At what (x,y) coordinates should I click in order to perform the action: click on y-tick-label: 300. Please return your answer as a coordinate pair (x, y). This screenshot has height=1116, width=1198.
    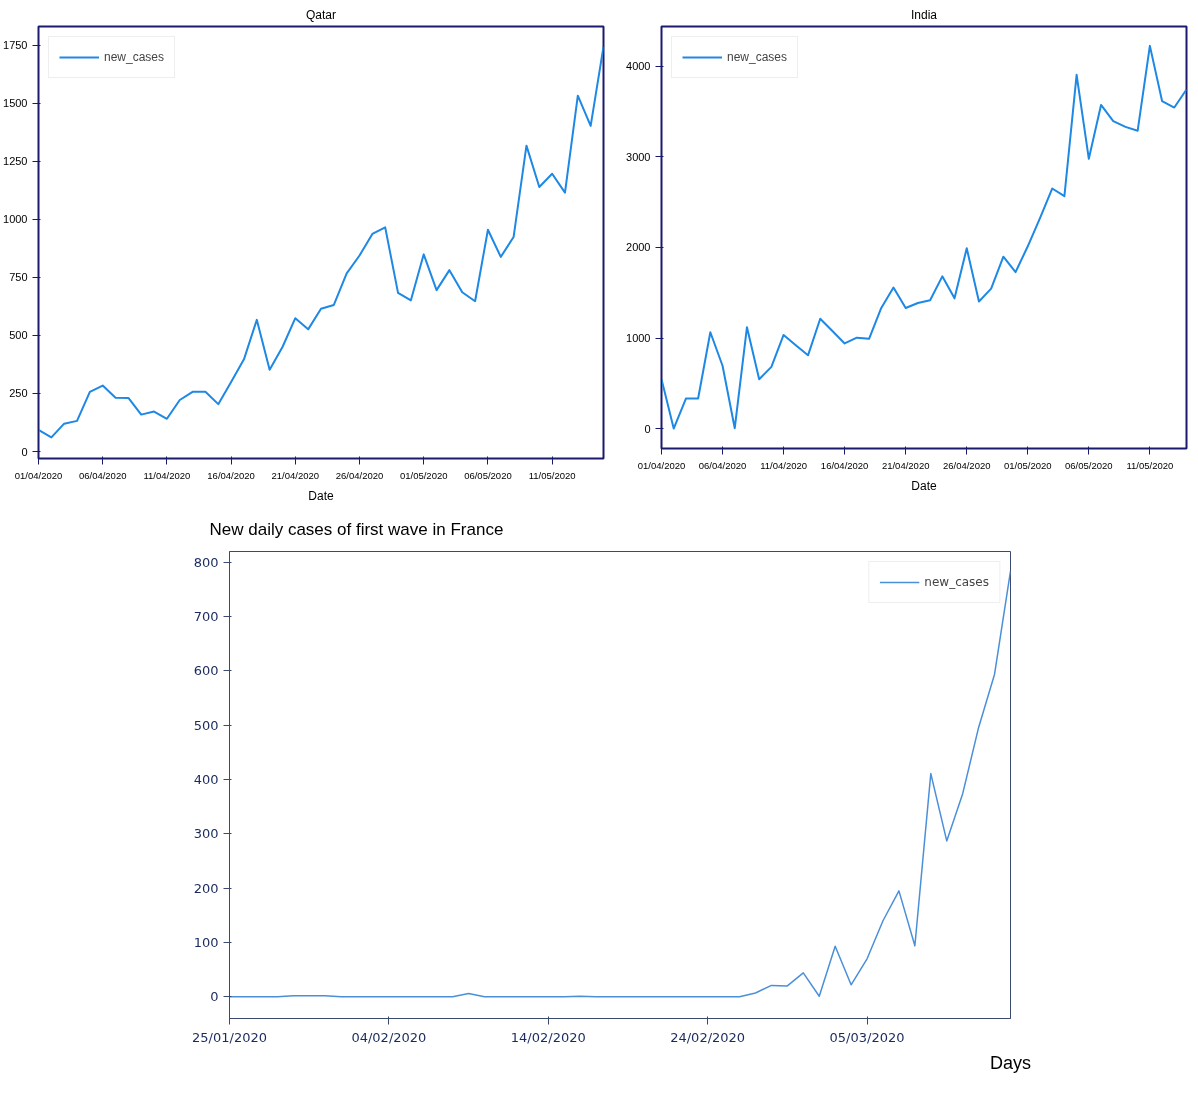
    Looking at the image, I should click on (206, 834).